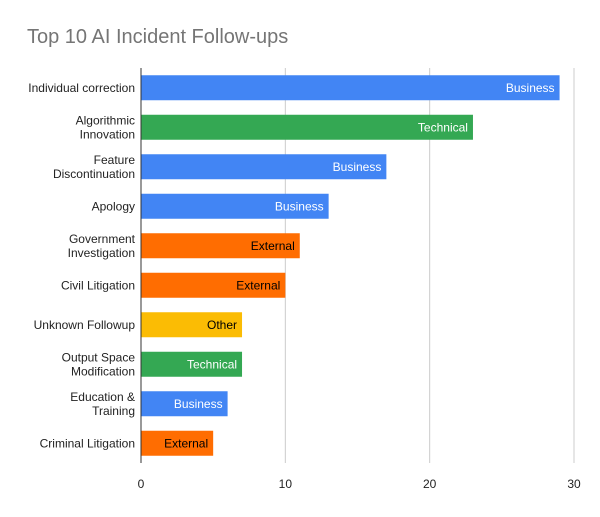 The height and width of the screenshot is (517, 600). Describe the element at coordinates (222, 325) in the screenshot. I see `bar-data-label: Other` at that location.